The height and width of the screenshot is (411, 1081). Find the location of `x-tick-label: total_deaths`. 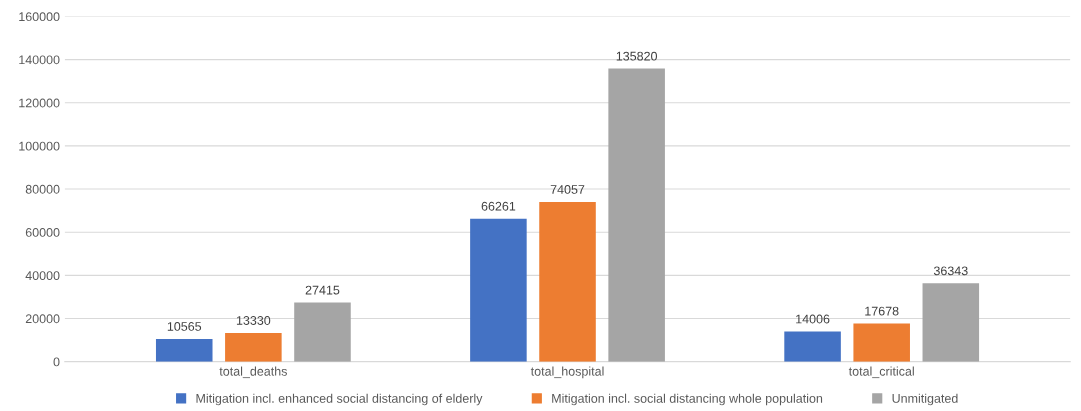

x-tick-label: total_deaths is located at coordinates (253, 372).